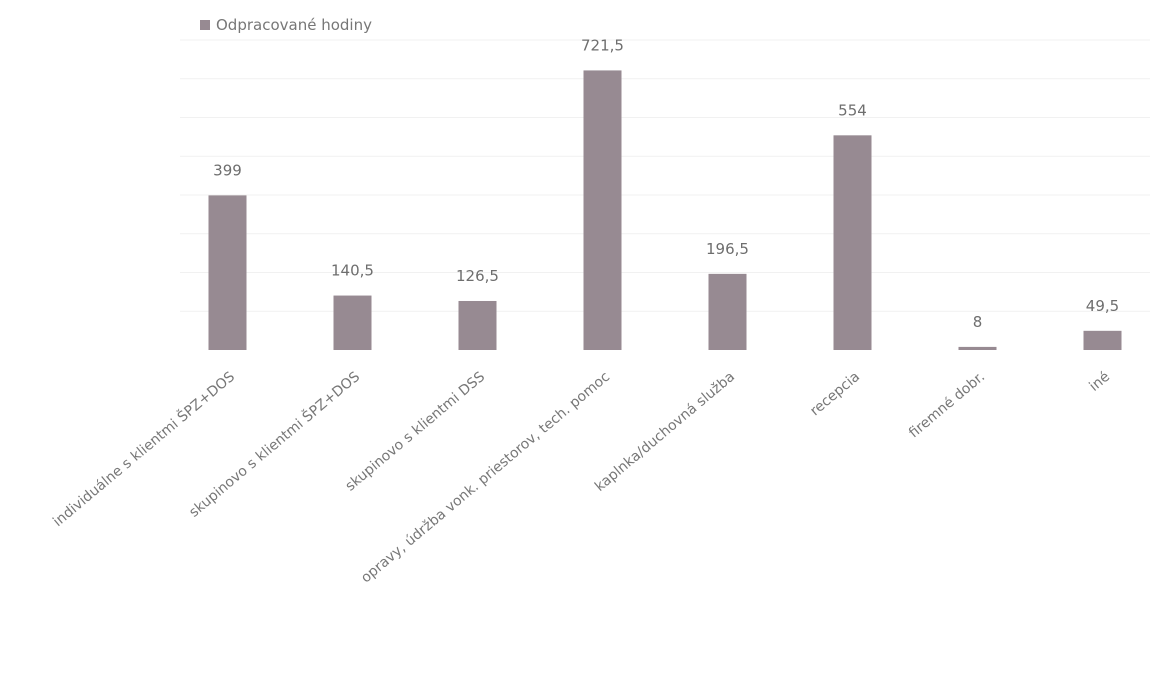  I want to click on bar-value-label: 49,5, so click(1102, 306).